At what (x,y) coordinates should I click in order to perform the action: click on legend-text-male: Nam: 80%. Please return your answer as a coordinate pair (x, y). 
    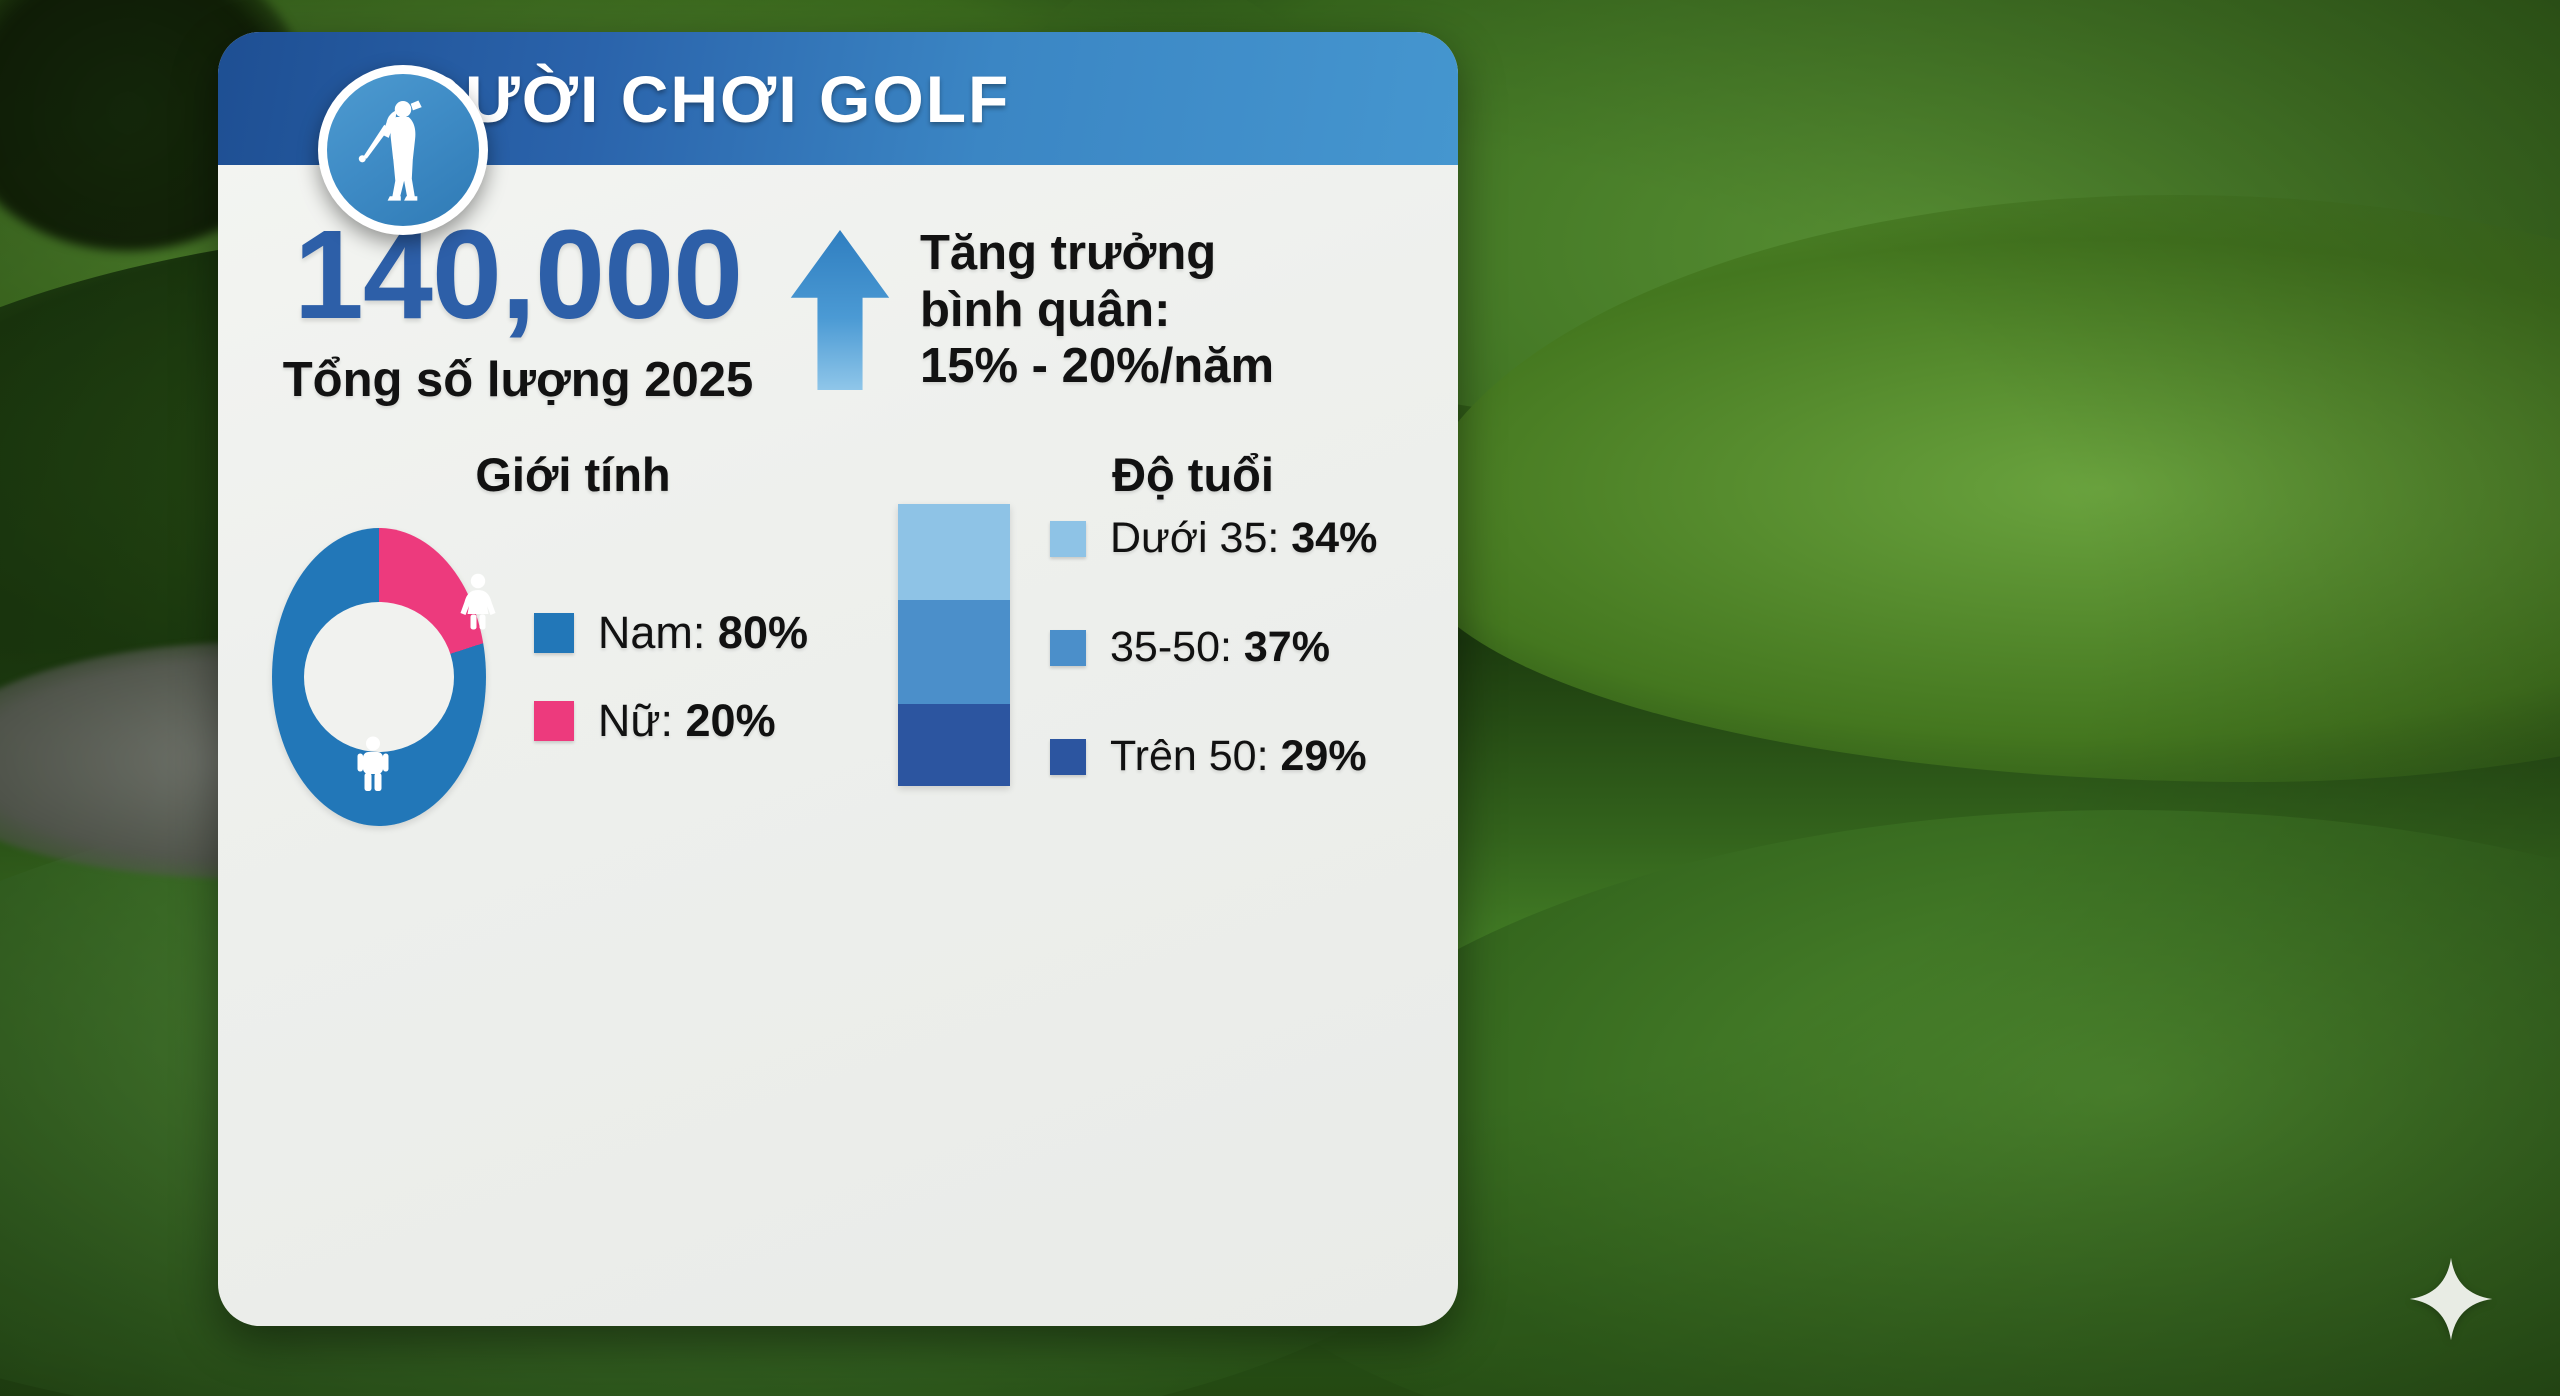
    Looking at the image, I should click on (703, 633).